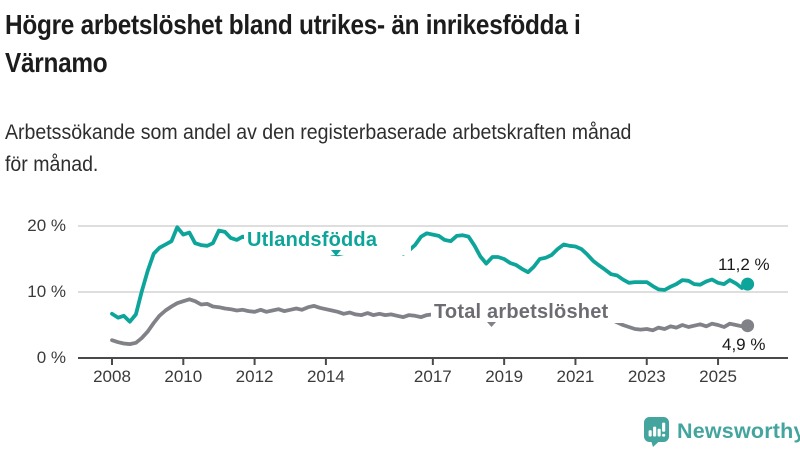 The image size is (800, 450). What do you see at coordinates (575, 376) in the screenshot?
I see `x-tick-label: 2021` at bounding box center [575, 376].